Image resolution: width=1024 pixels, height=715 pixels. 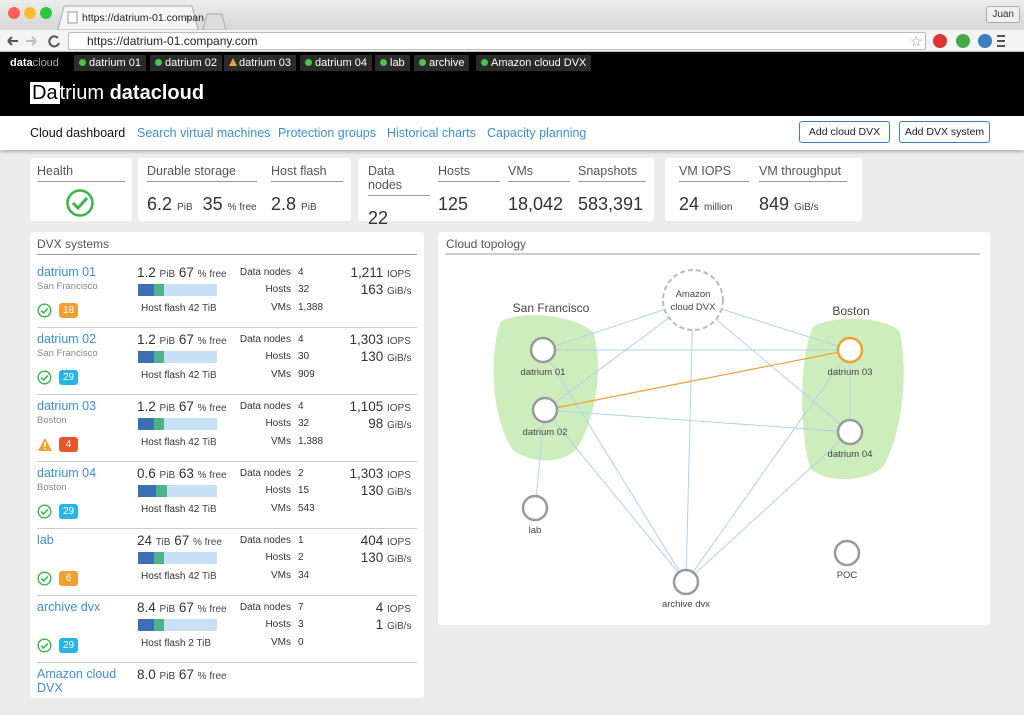 What do you see at coordinates (535, 530) in the screenshot?
I see `node-label: lab` at bounding box center [535, 530].